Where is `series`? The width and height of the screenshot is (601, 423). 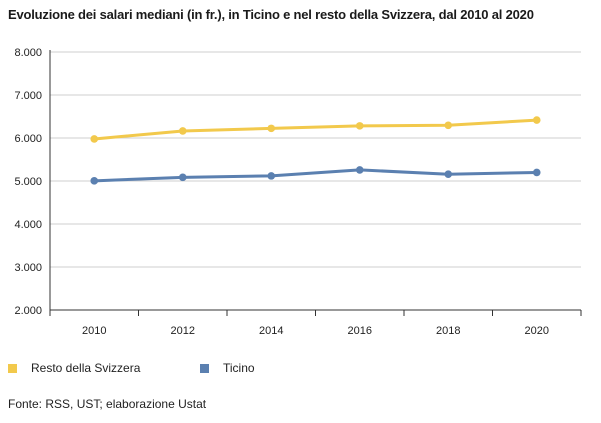 series is located at coordinates (315, 150).